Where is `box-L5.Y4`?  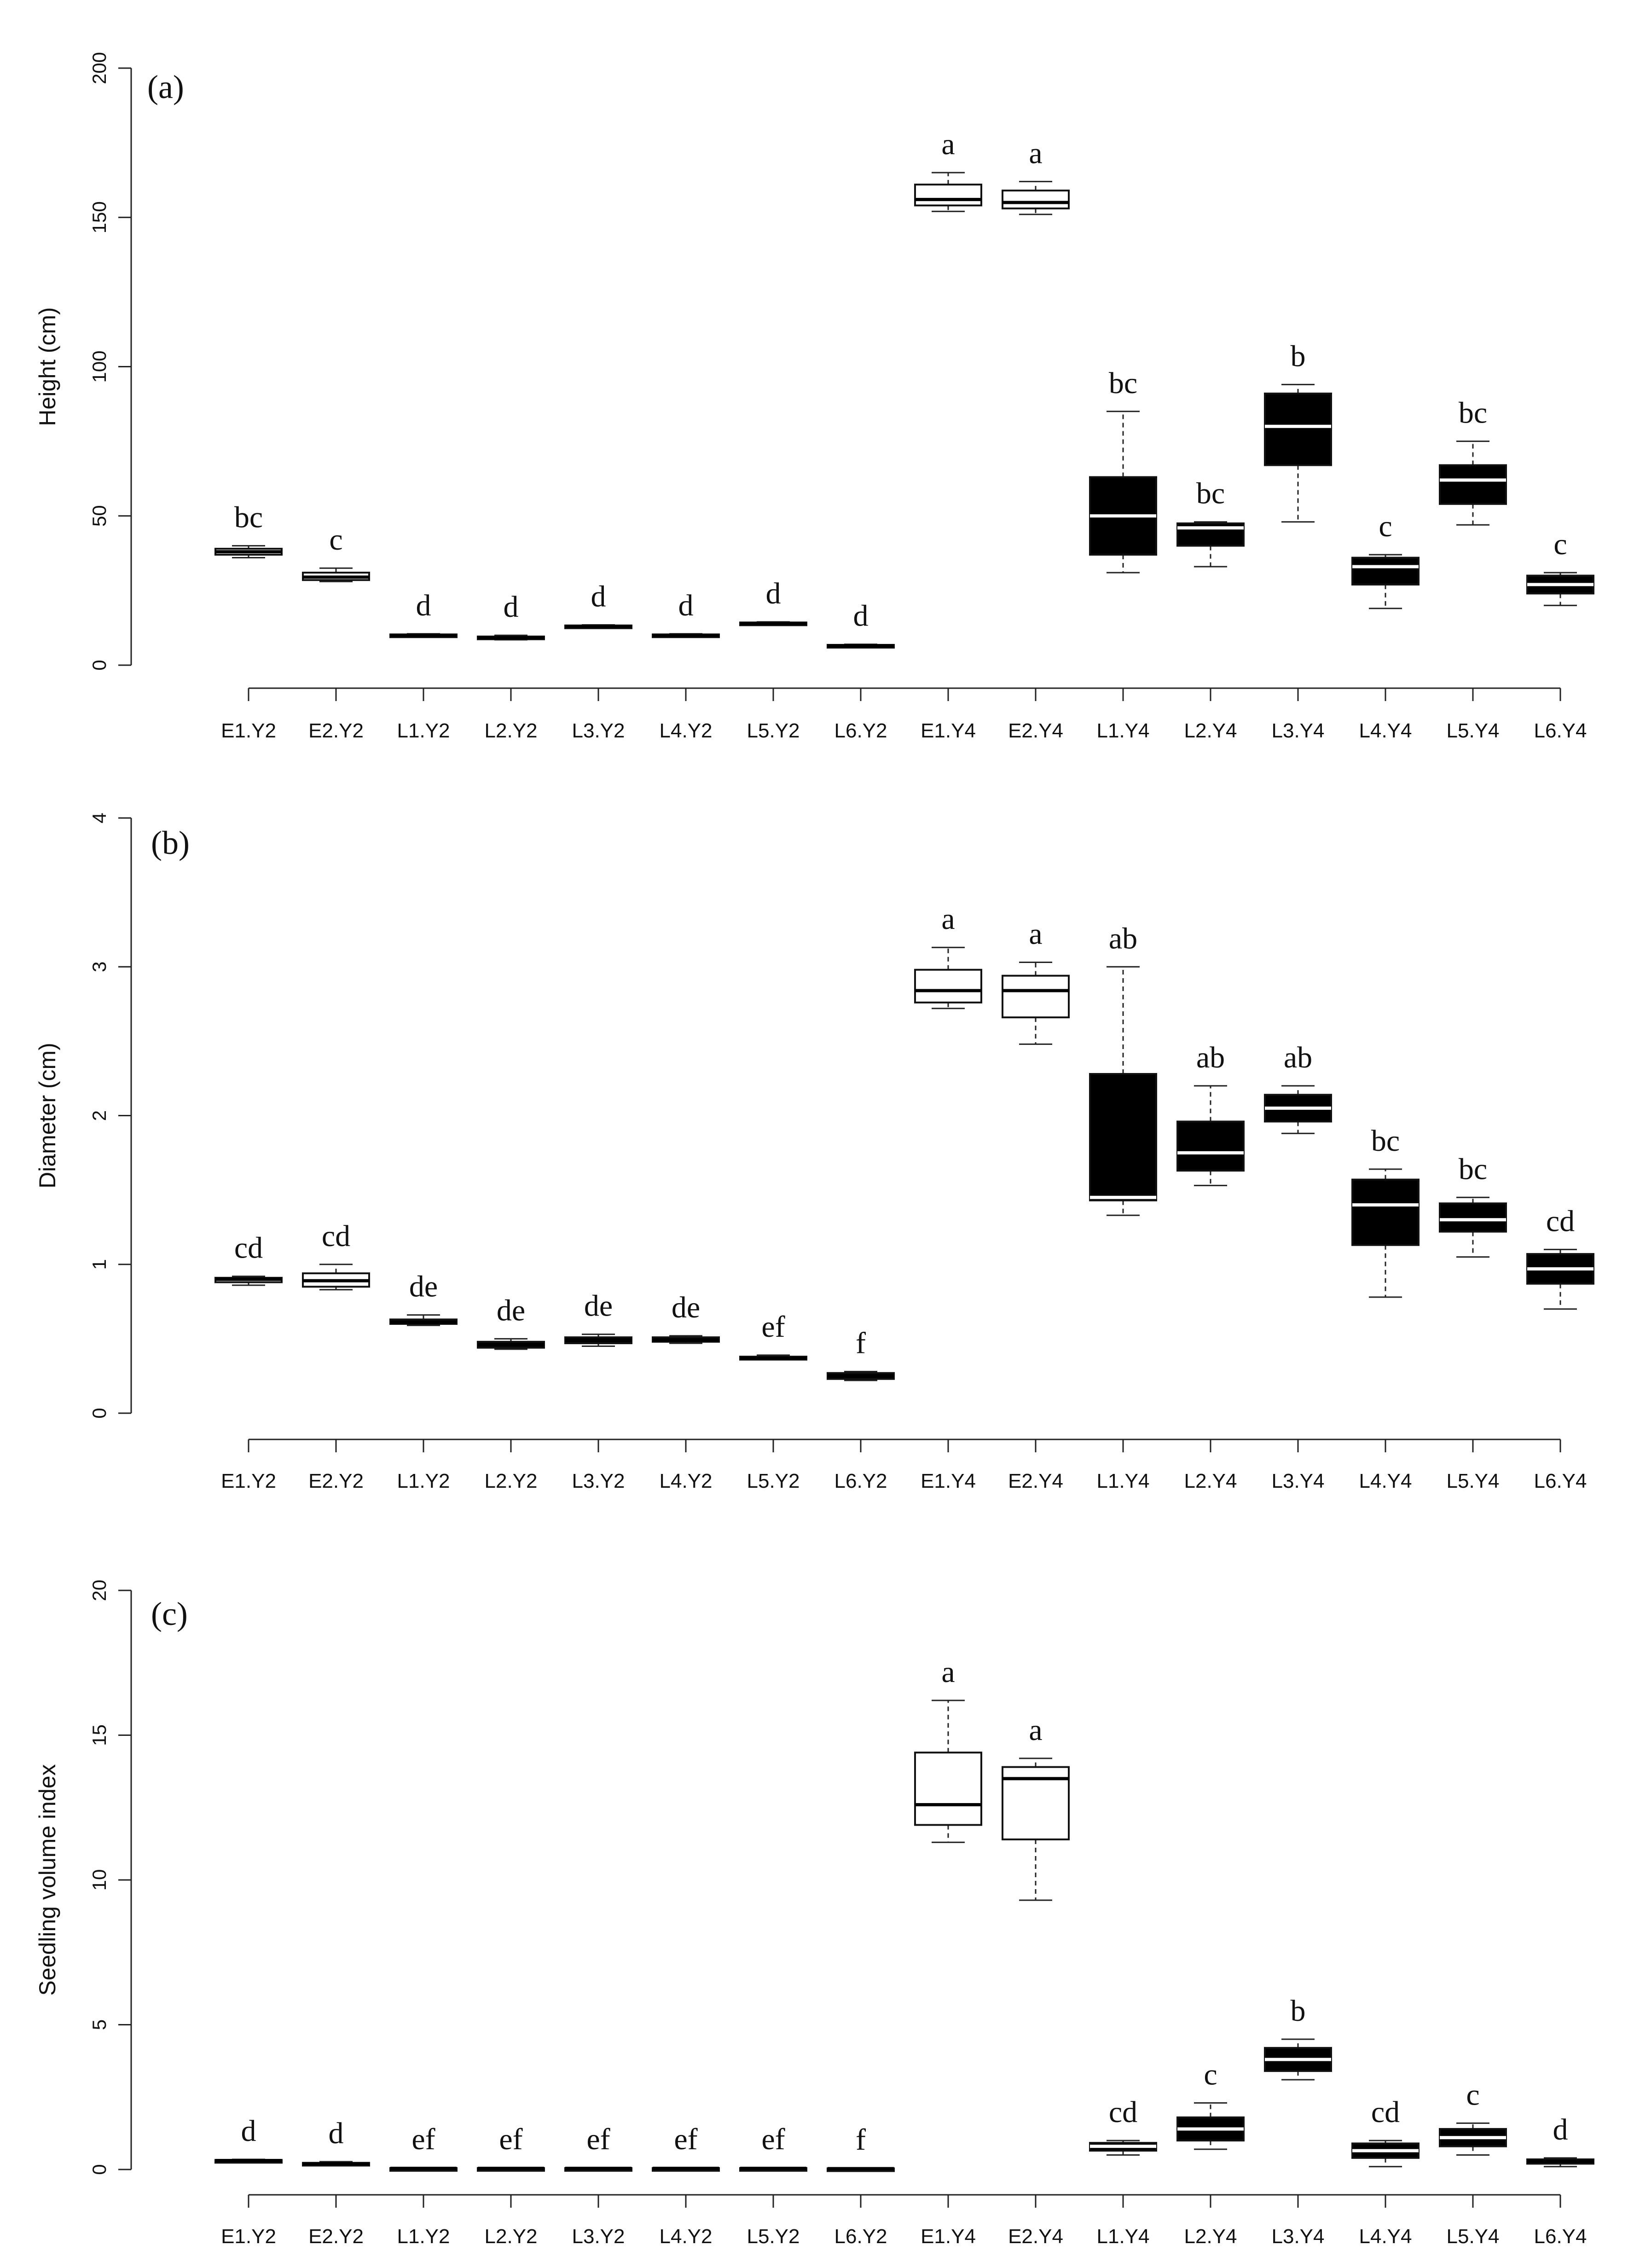 box-L5.Y4 is located at coordinates (1473, 2139).